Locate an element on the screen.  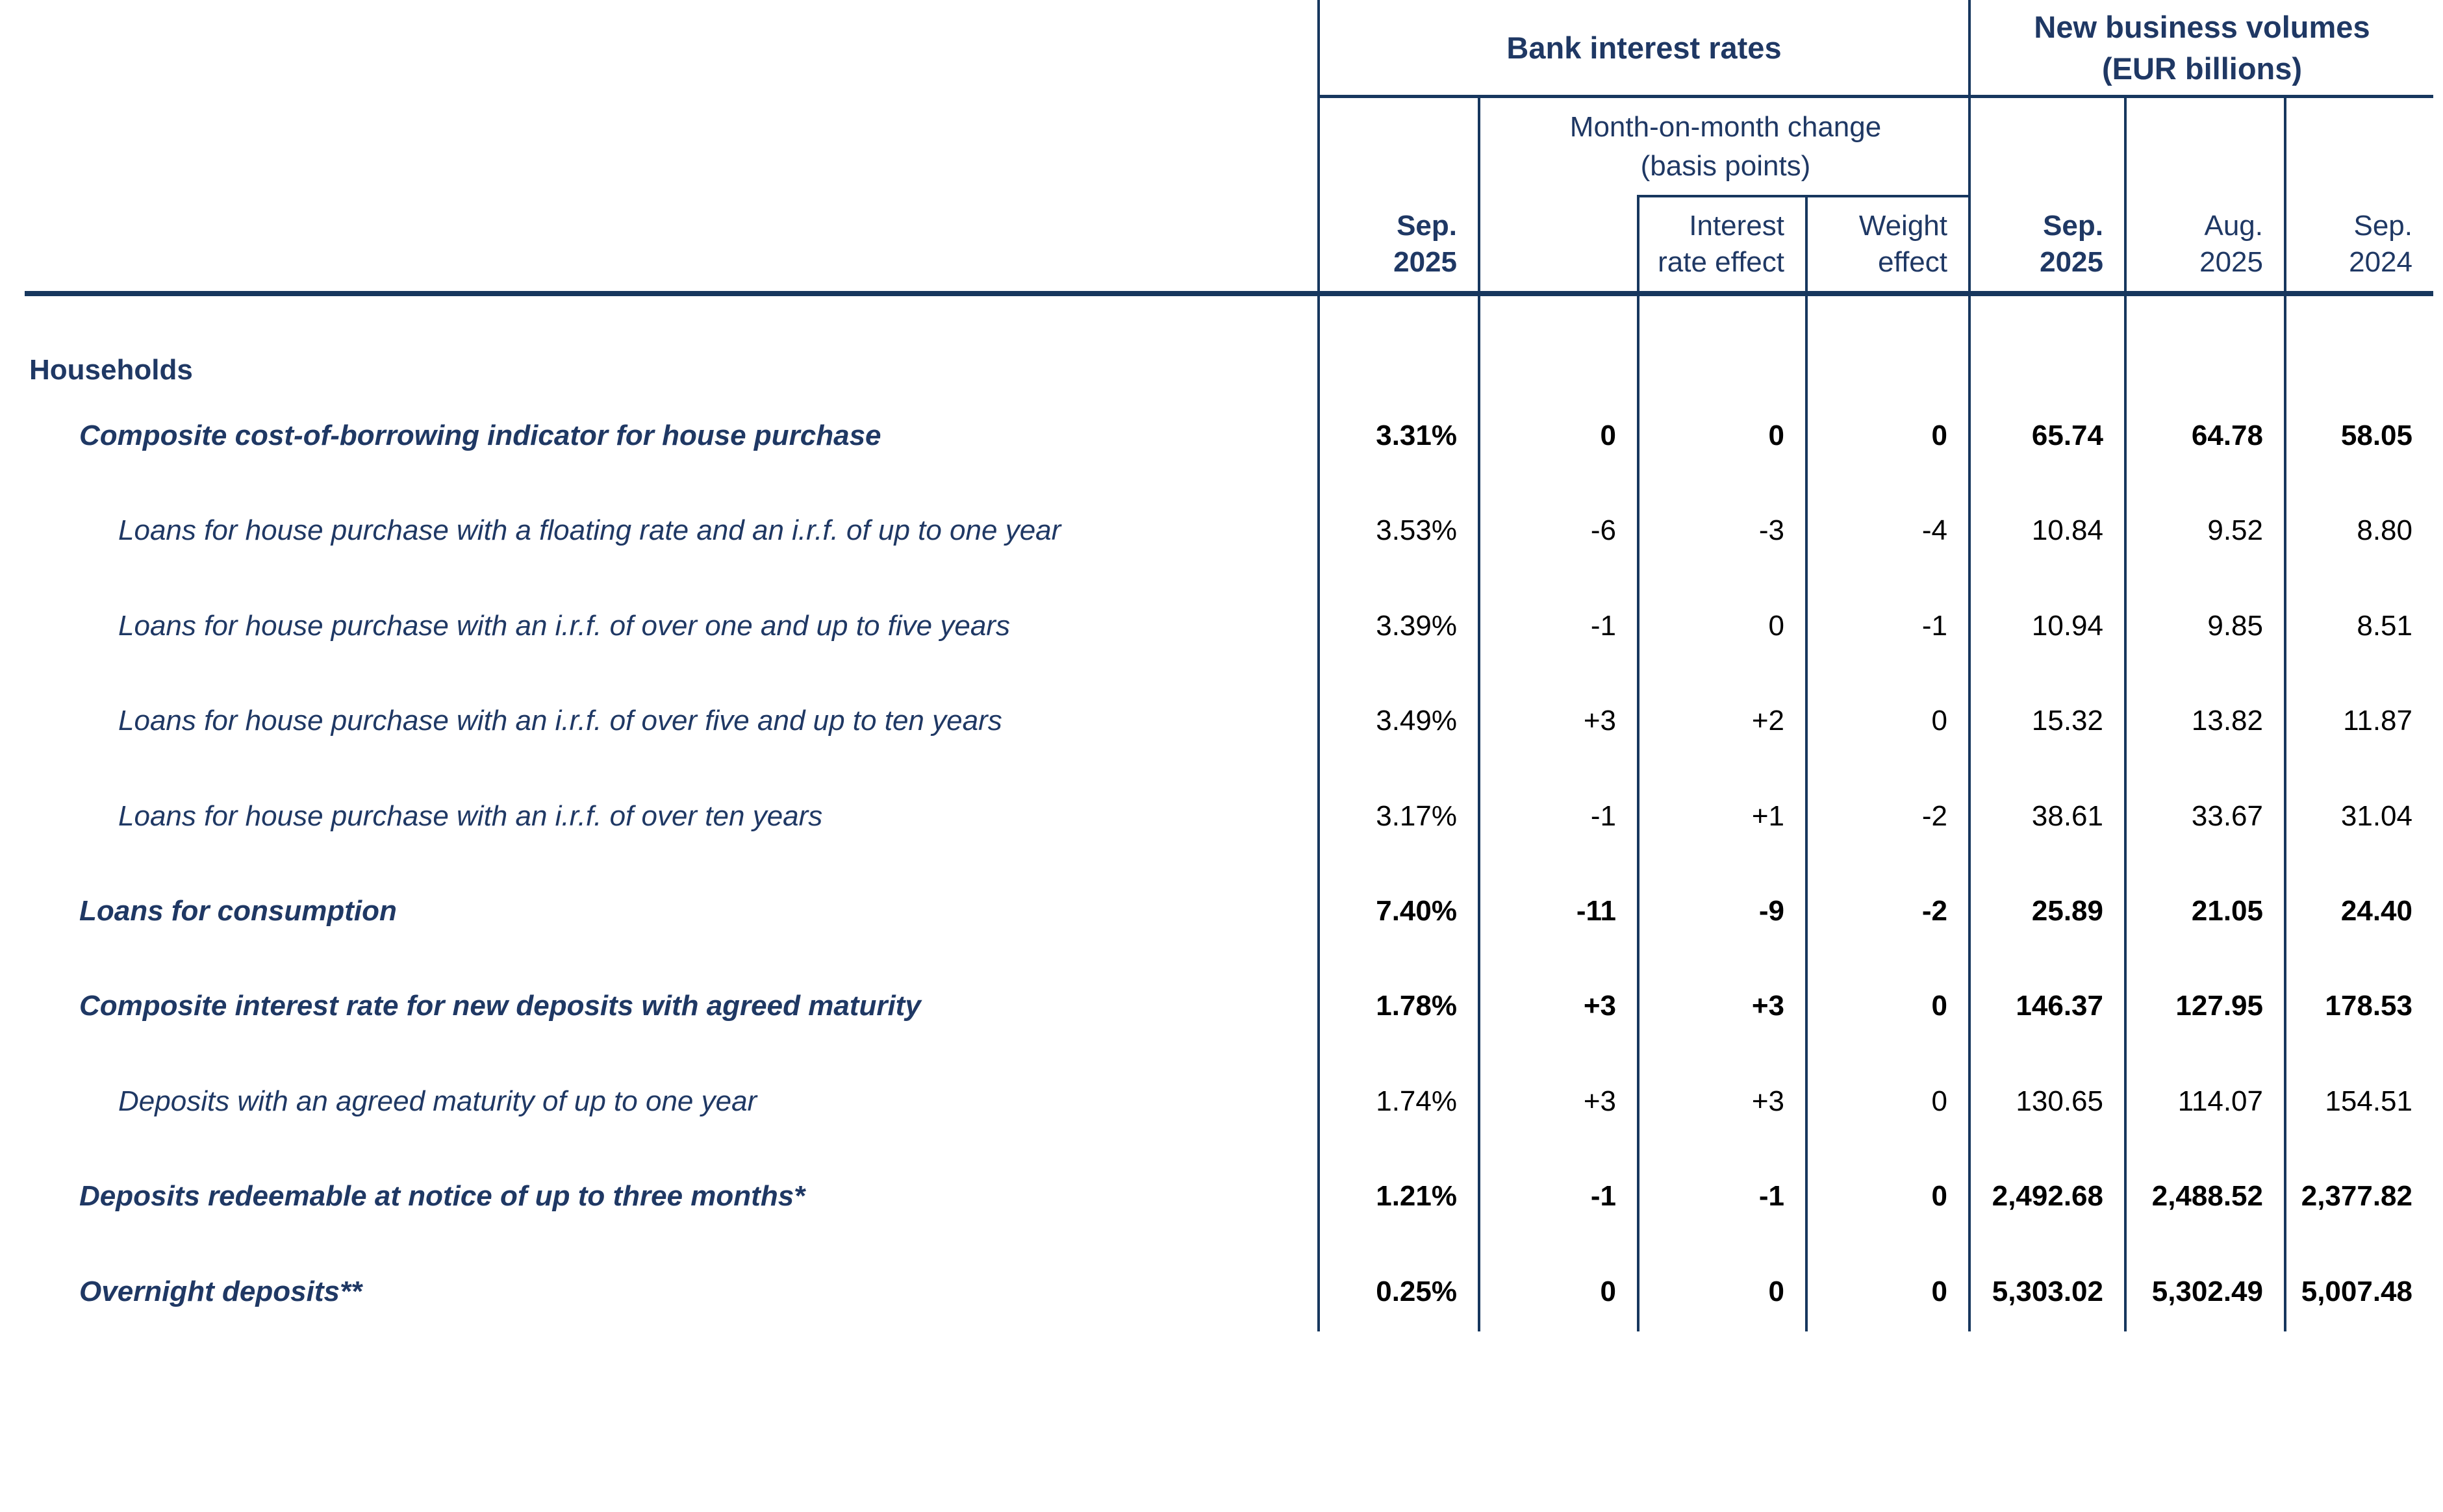
column-header-line: Weight is located at coordinates (1902, 226).